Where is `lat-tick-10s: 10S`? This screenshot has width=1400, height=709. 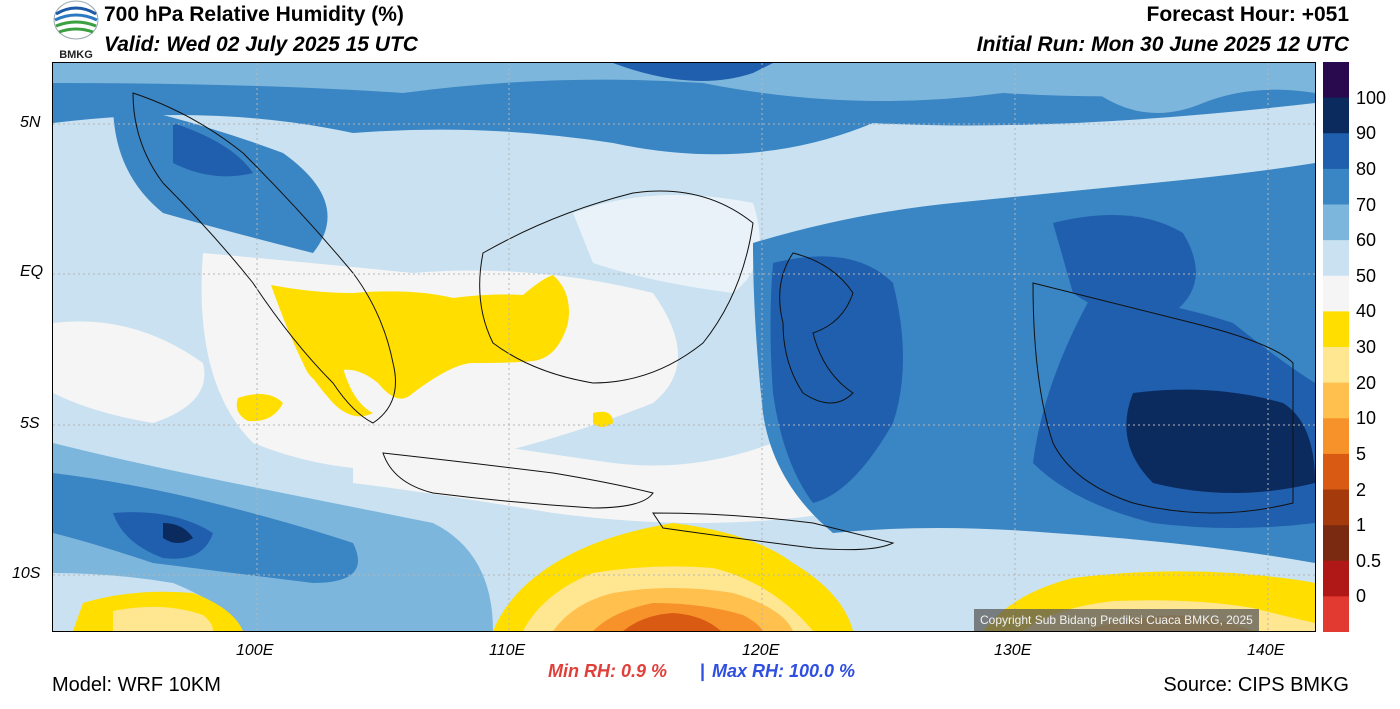 lat-tick-10s: 10S is located at coordinates (26, 573).